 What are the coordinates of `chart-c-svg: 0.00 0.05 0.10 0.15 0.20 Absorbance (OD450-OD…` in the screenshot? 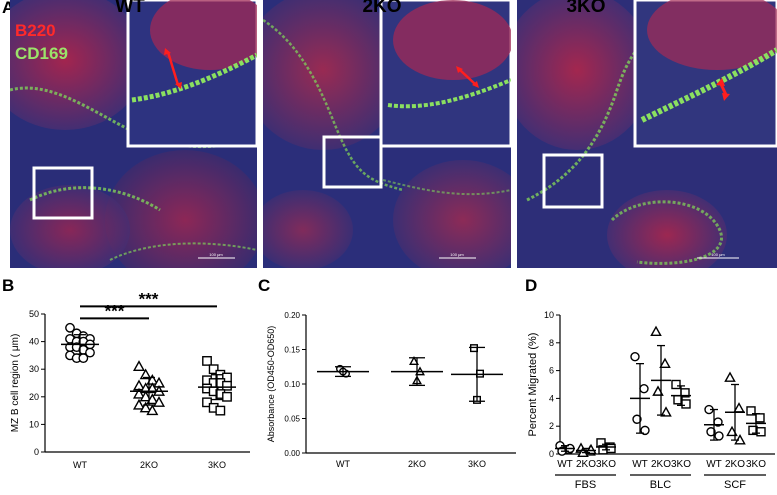 It's located at (391, 390).